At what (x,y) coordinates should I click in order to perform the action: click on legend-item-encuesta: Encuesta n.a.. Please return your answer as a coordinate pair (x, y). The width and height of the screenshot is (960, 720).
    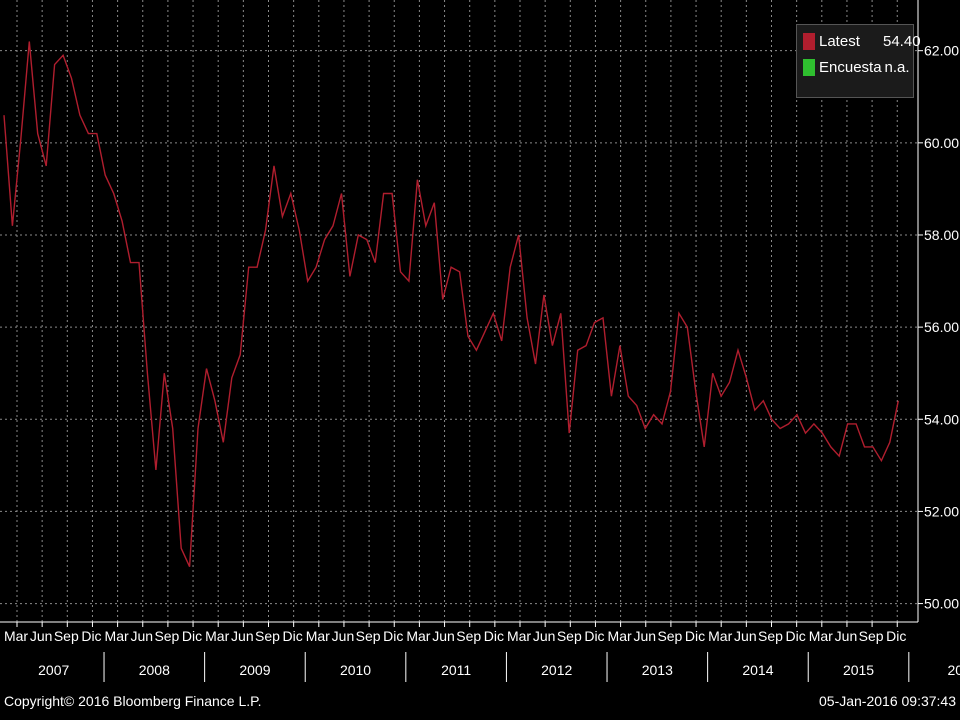
    Looking at the image, I should click on (856, 67).